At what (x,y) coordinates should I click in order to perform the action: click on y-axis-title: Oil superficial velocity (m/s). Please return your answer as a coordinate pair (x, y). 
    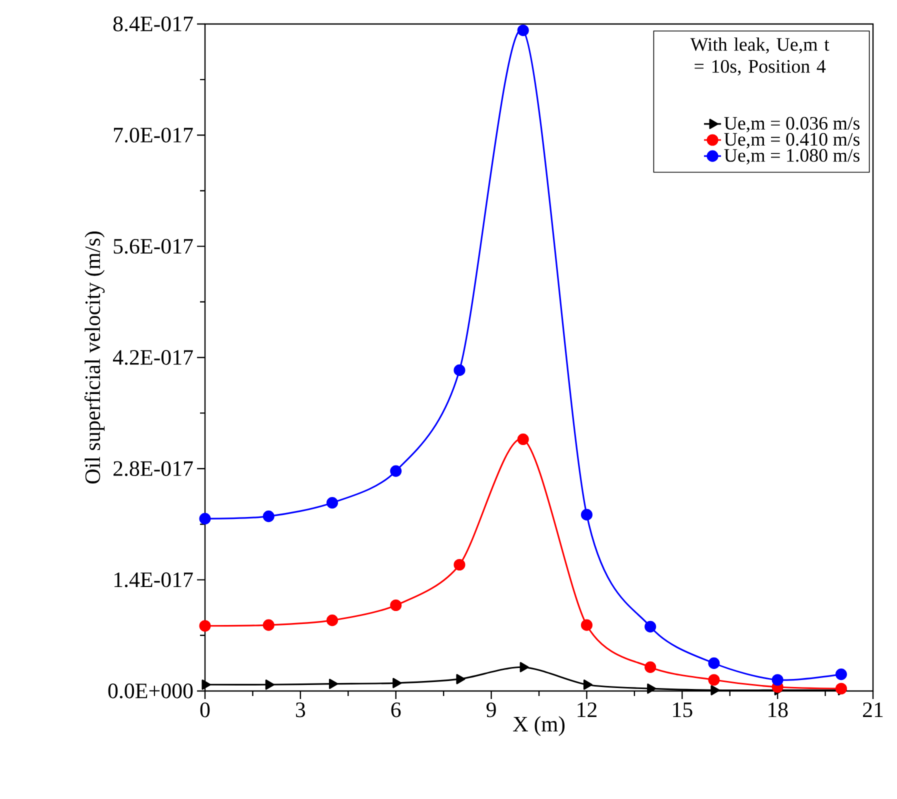
    Looking at the image, I should click on (94, 358).